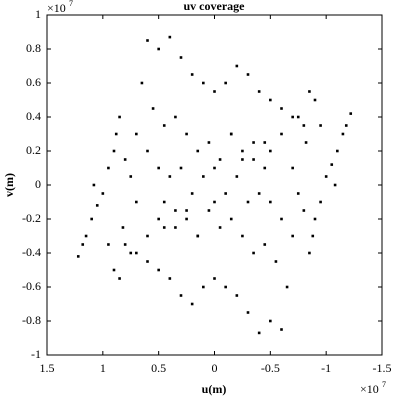 This screenshot has width=401, height=401. Describe the element at coordinates (103, 368) in the screenshot. I see `x-tick-label: 1` at that location.